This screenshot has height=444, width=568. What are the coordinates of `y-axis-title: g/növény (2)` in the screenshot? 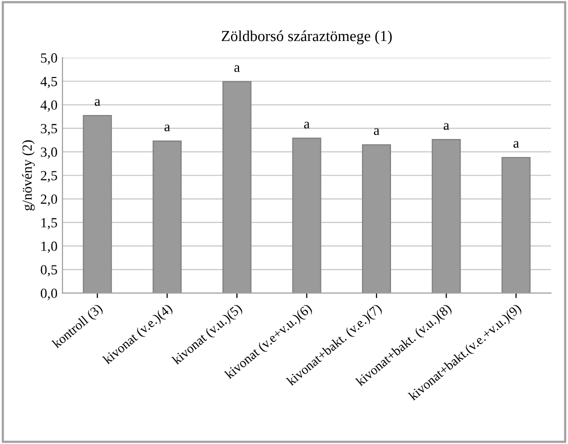 It's located at (28, 175).